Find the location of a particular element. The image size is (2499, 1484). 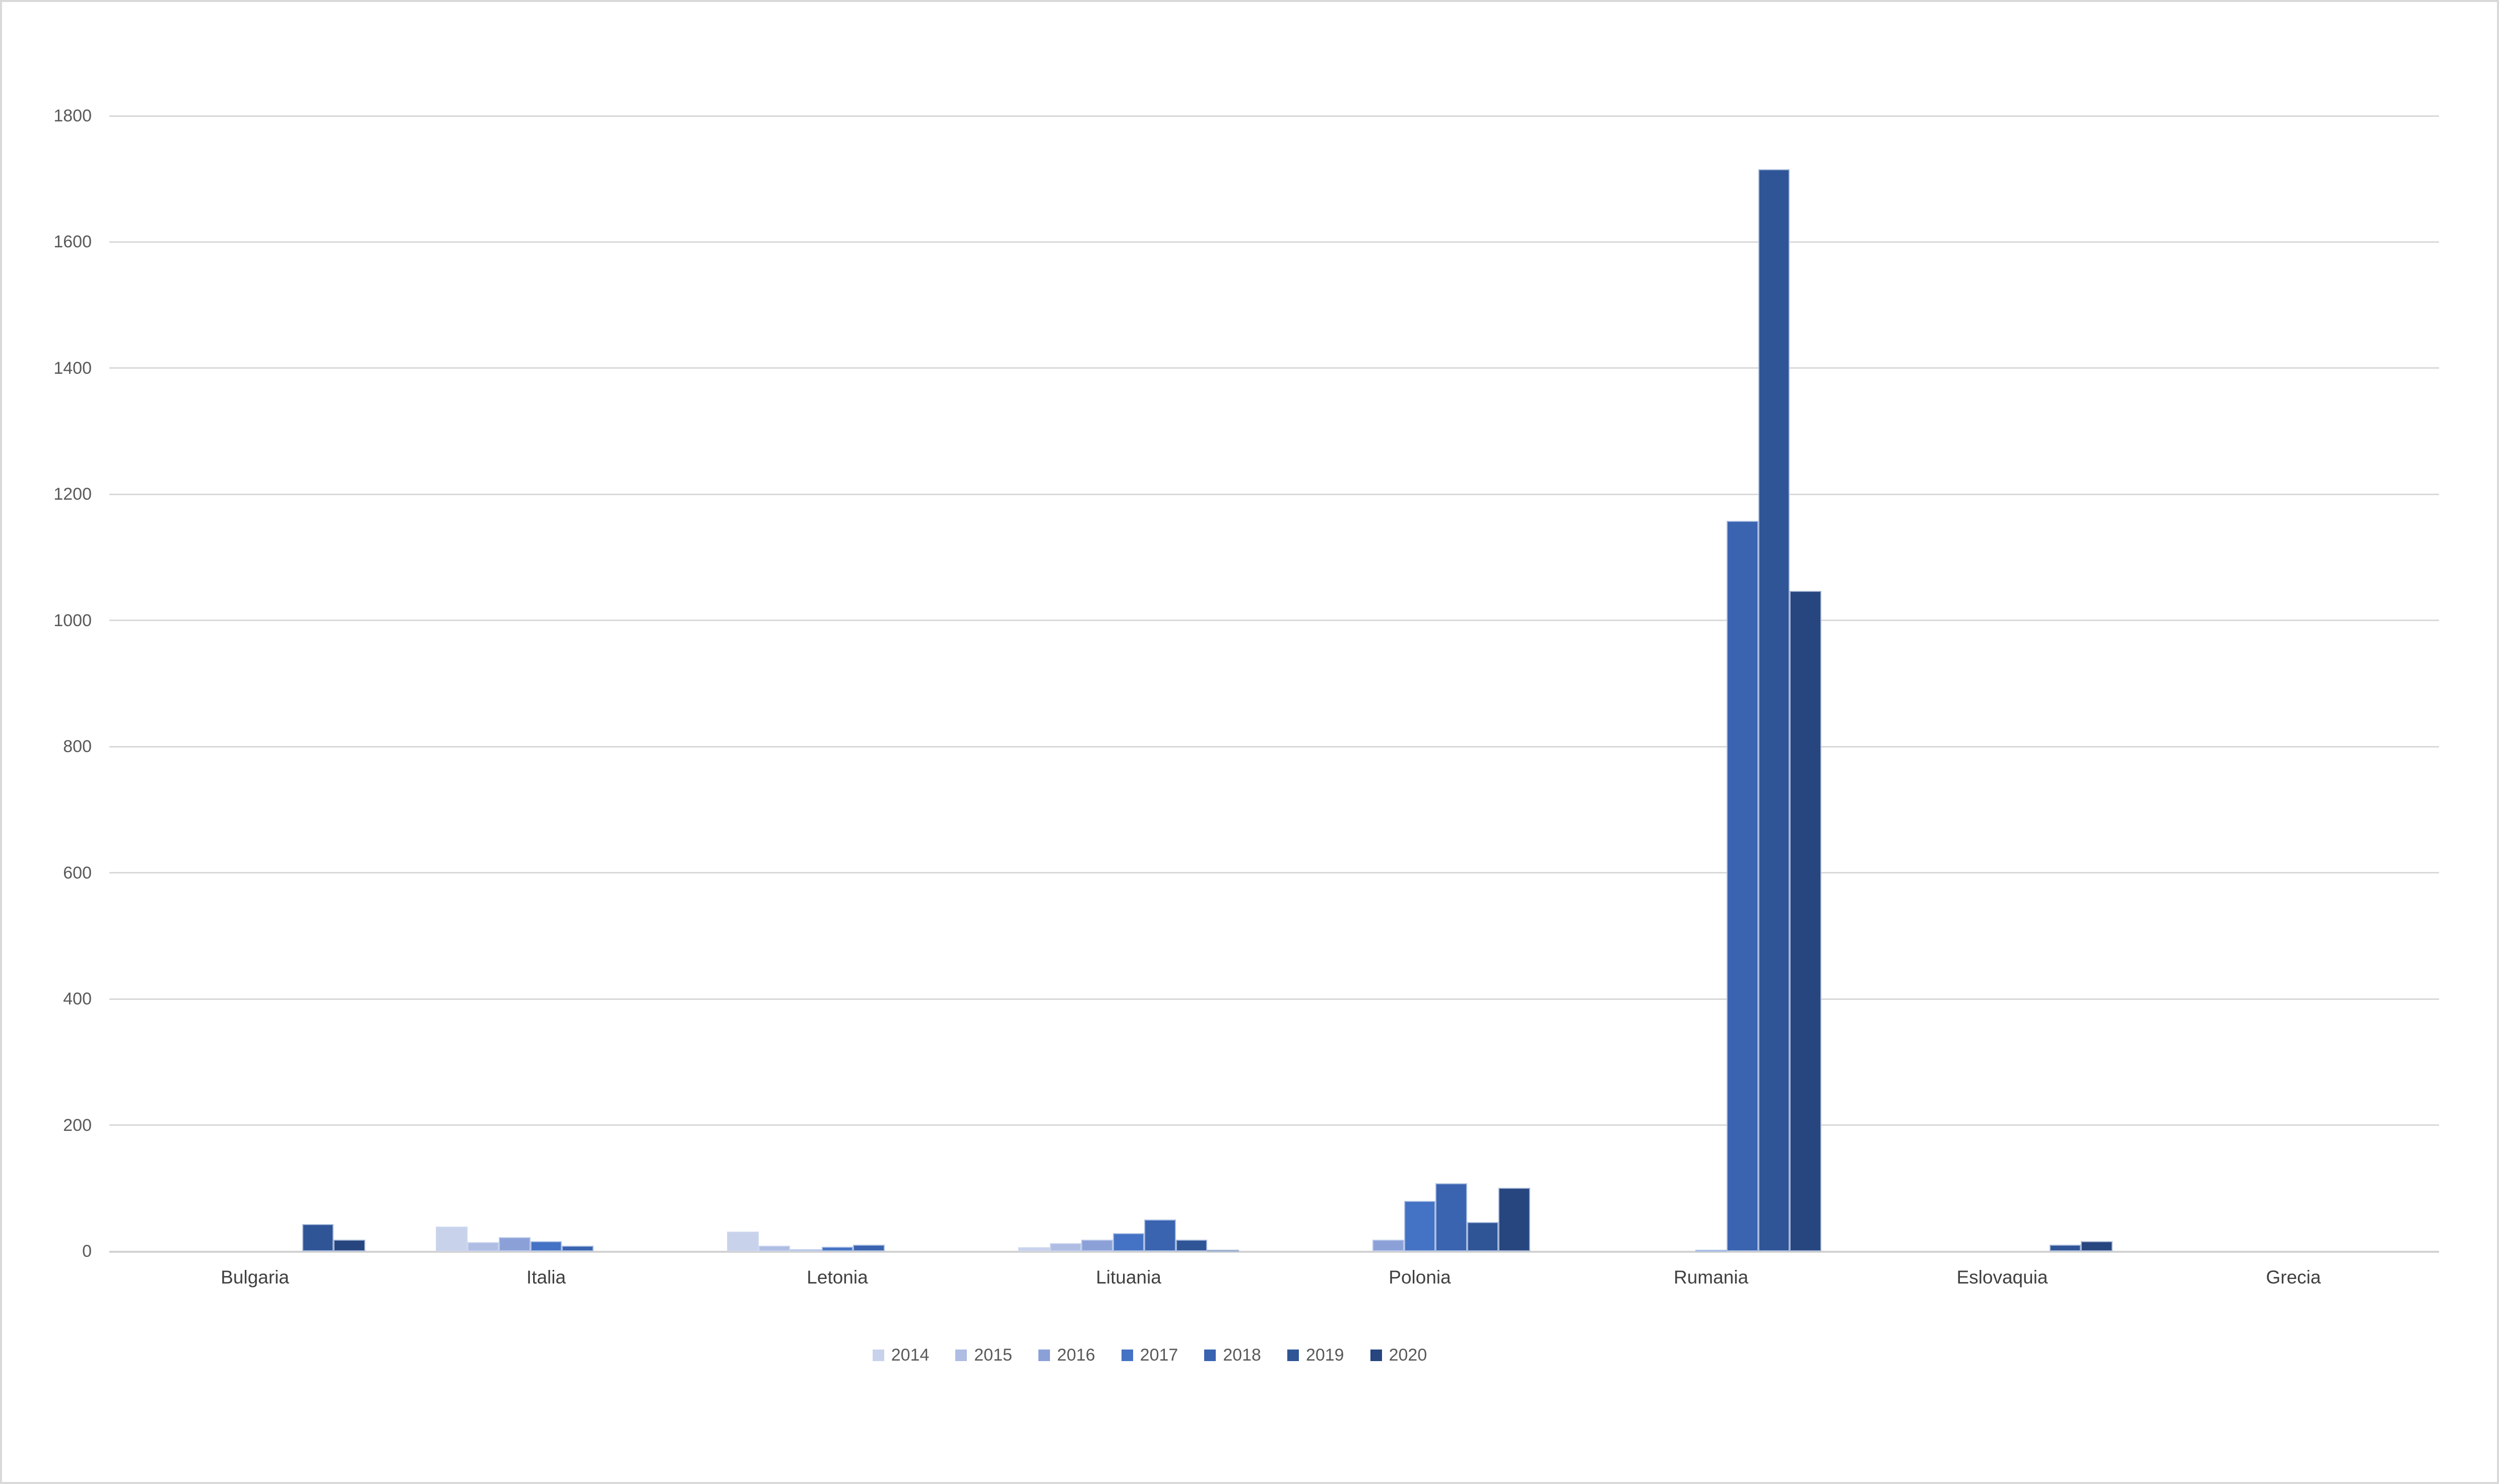

bar-polonia-2016 is located at coordinates (1388, 1245).